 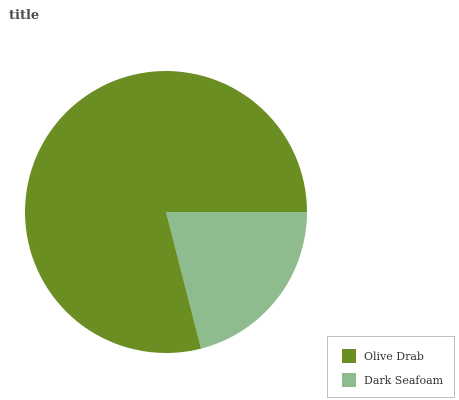 I want to click on legend-swatch-olive-drab, so click(x=349, y=356).